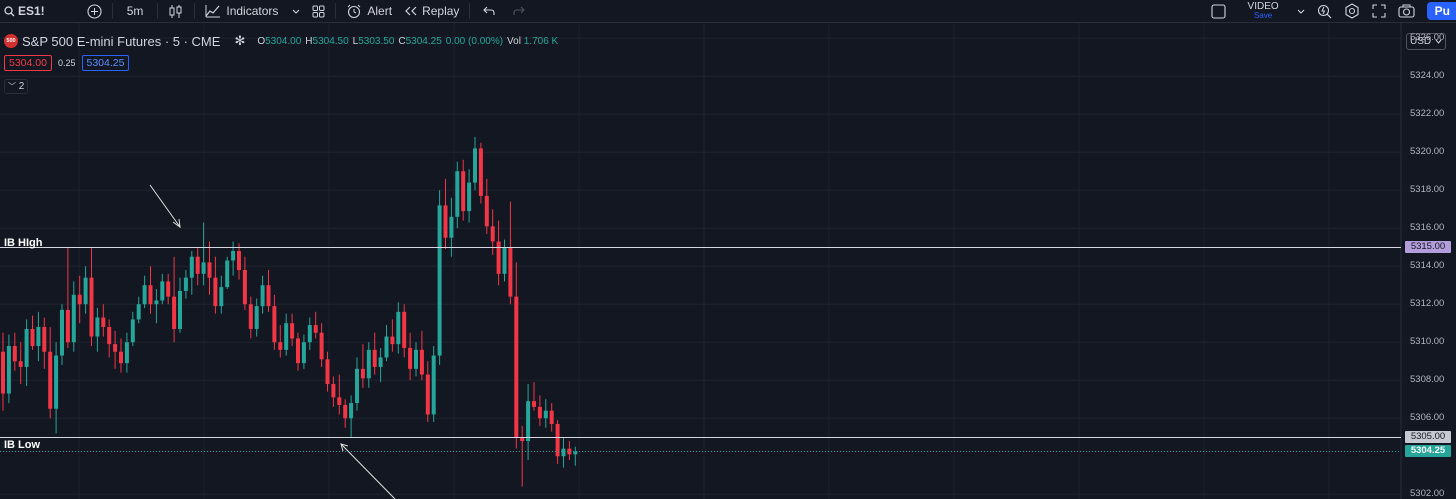 The width and height of the screenshot is (1456, 499). Describe the element at coordinates (1441, 11) in the screenshot. I see `publish-button: Pu` at that location.